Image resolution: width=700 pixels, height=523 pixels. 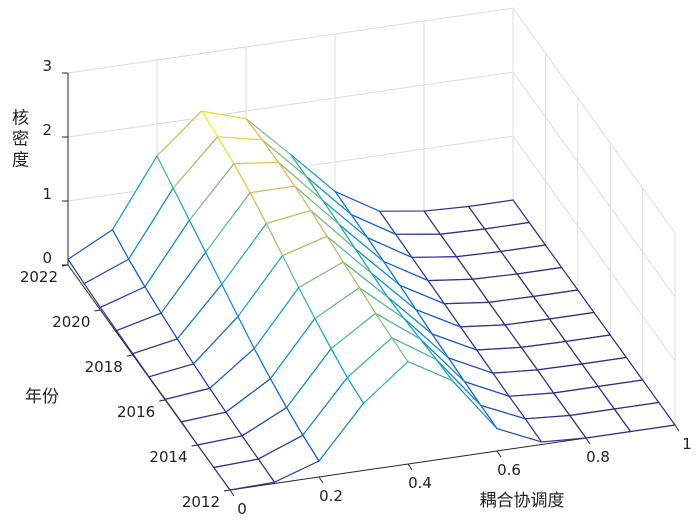 What do you see at coordinates (104, 367) in the screenshot?
I see `y-tick-label: 2018` at bounding box center [104, 367].